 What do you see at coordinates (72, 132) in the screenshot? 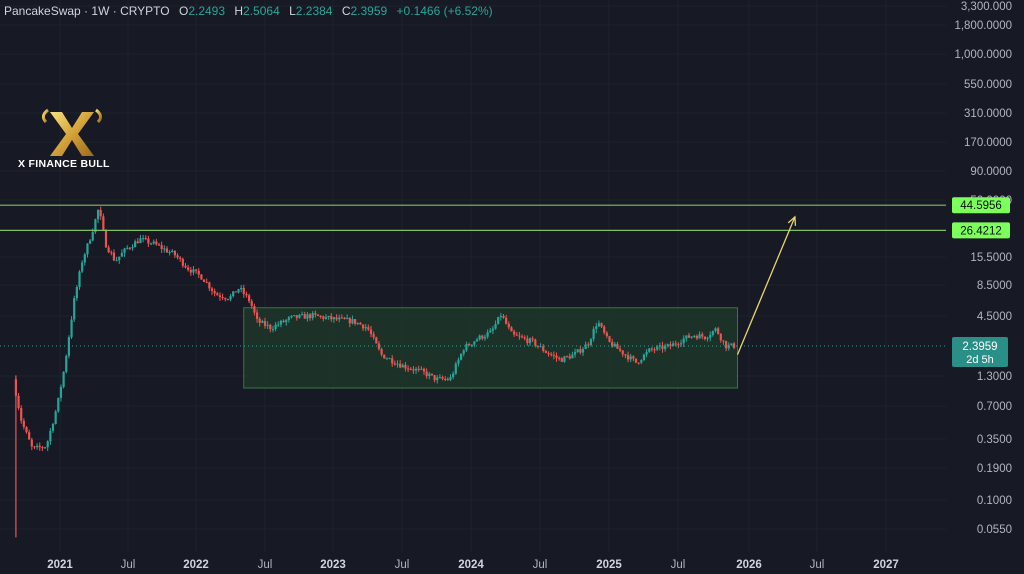
I see `x-finance-bull-logo-icon` at bounding box center [72, 132].